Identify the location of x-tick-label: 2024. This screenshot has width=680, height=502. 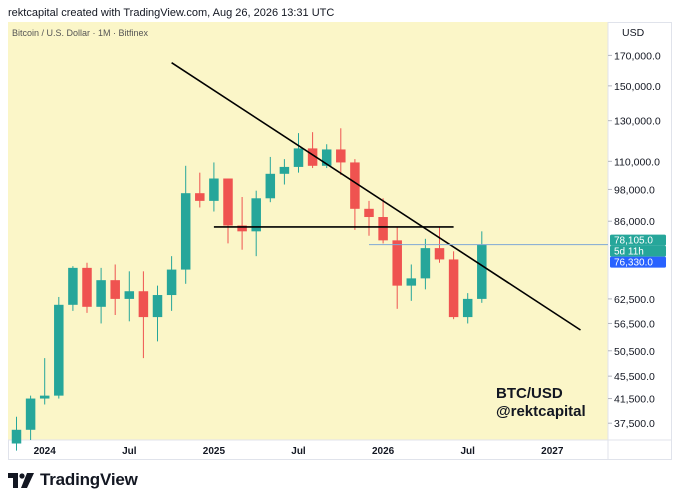
(45, 451).